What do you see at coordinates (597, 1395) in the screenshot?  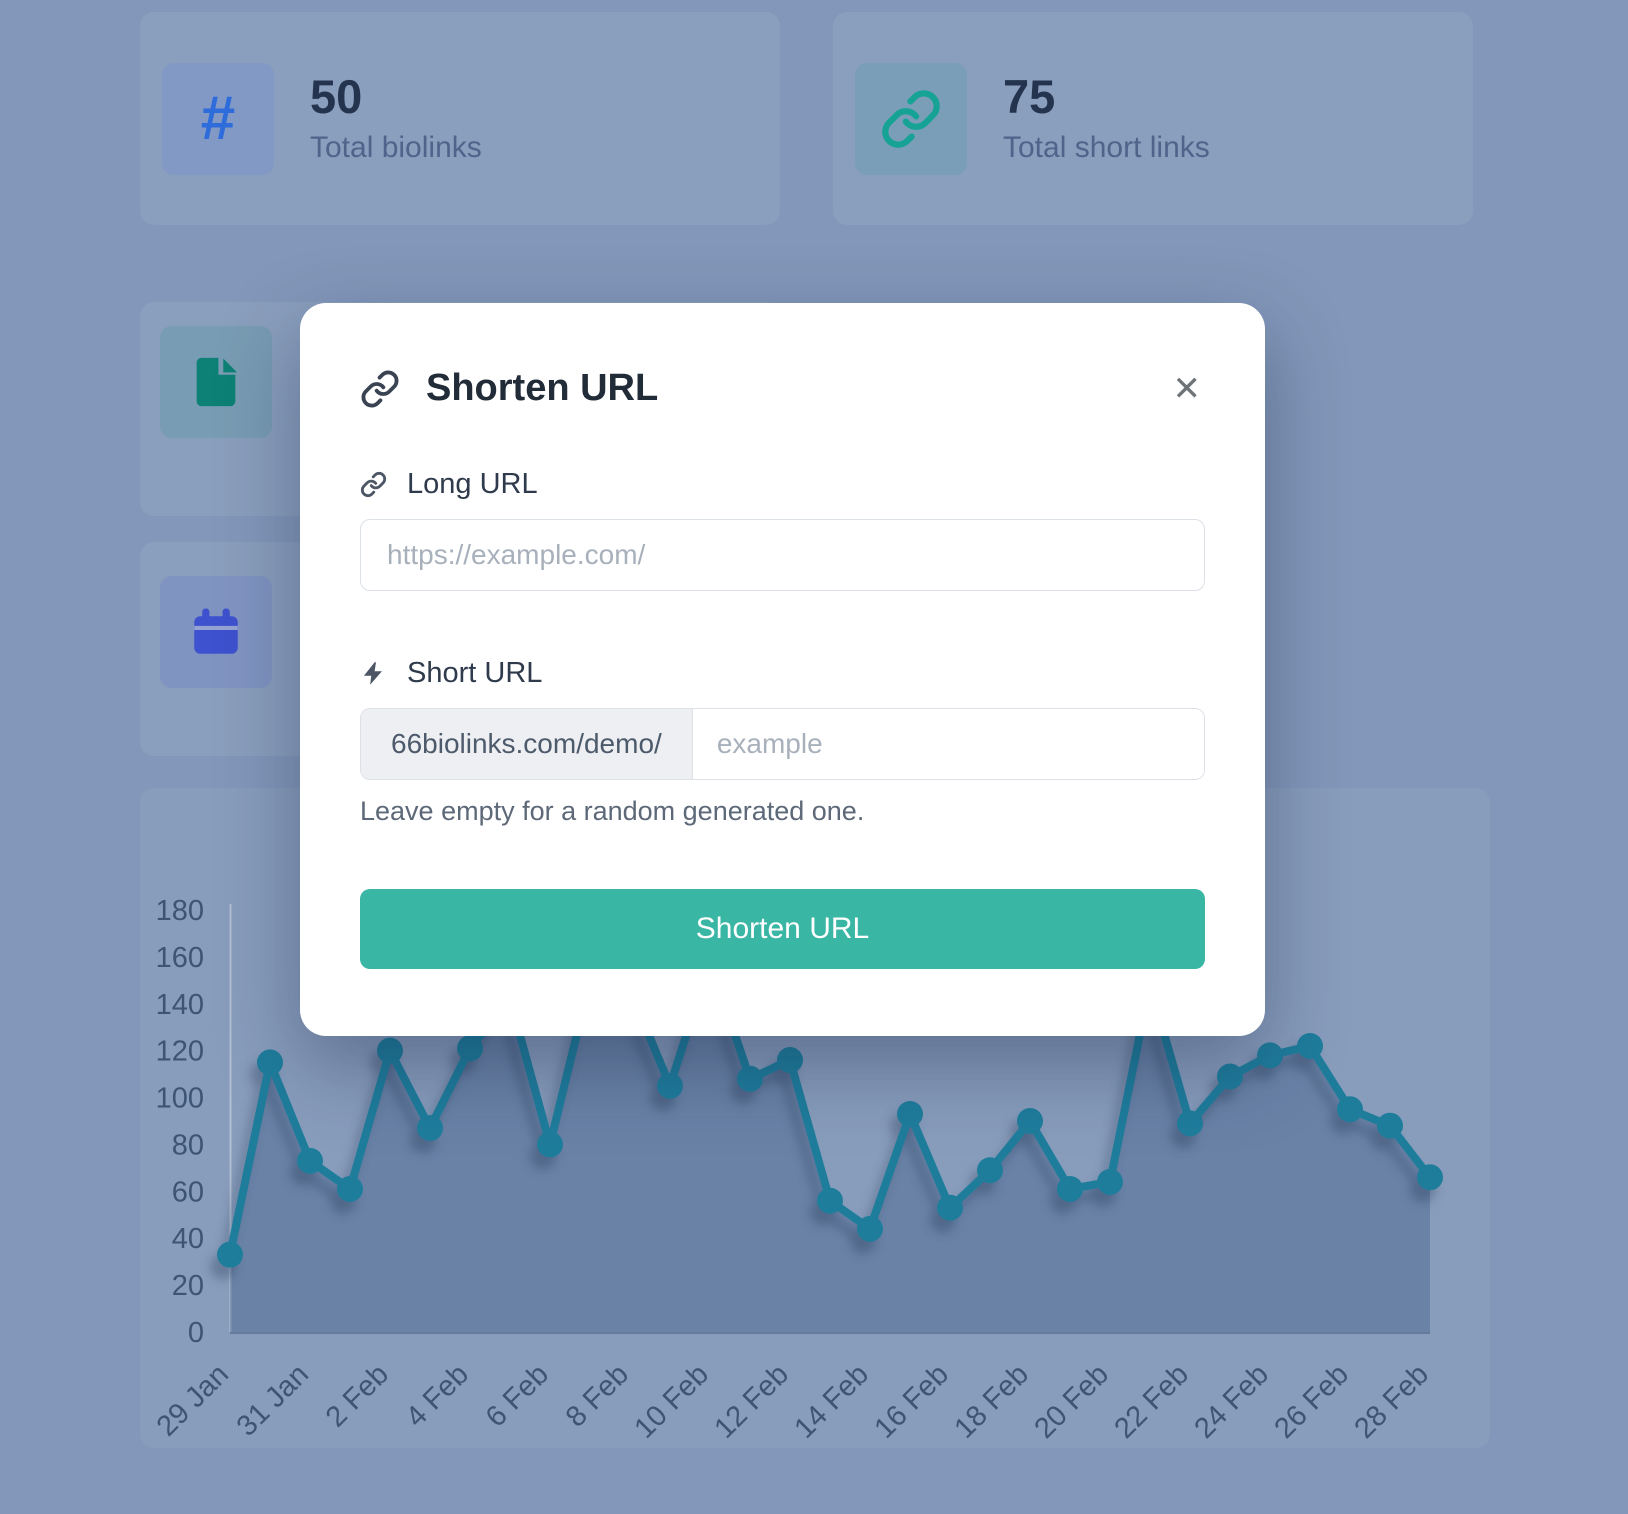 I see `svg-text: 8 Feb` at bounding box center [597, 1395].